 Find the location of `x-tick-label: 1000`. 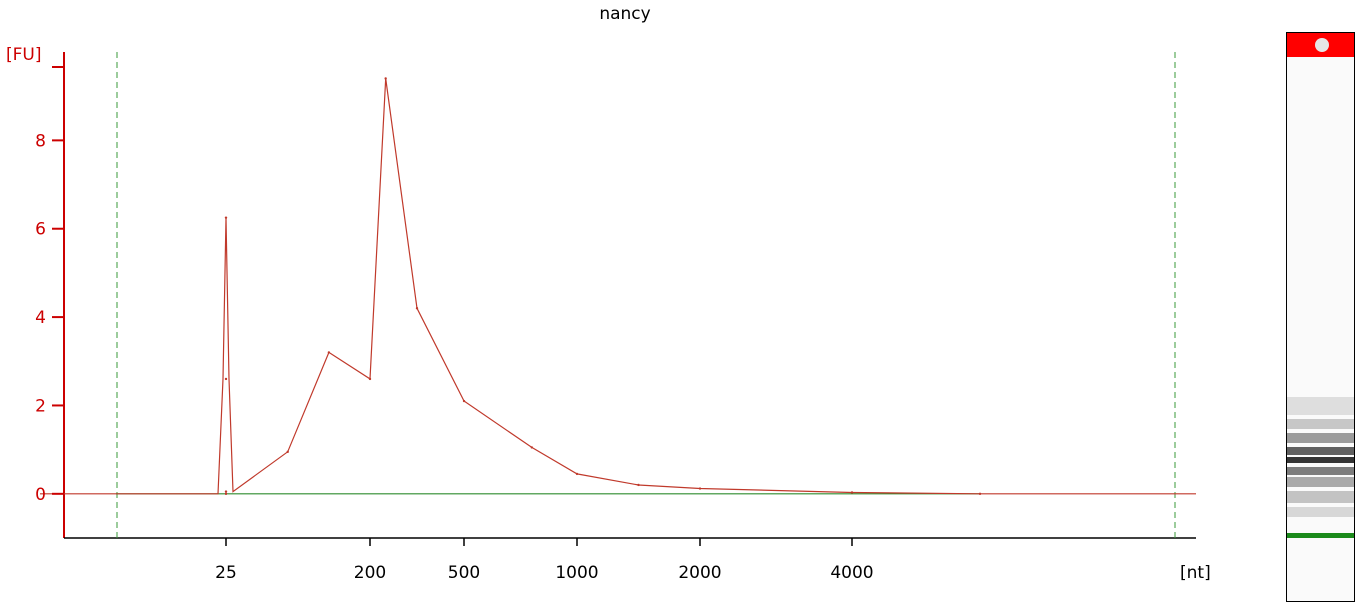

x-tick-label: 1000 is located at coordinates (576, 573).